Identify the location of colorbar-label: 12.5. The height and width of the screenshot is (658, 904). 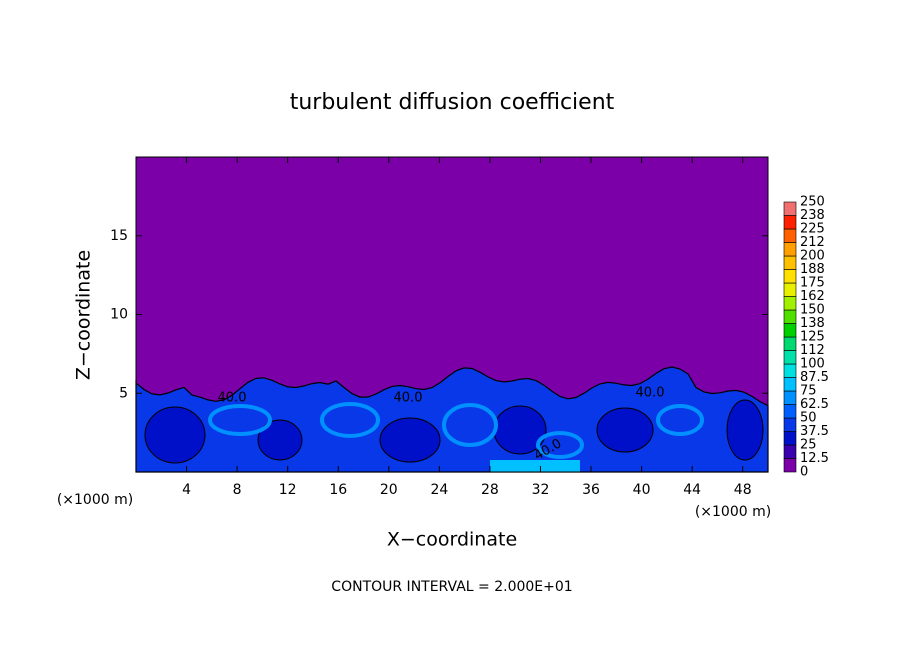
(814, 458).